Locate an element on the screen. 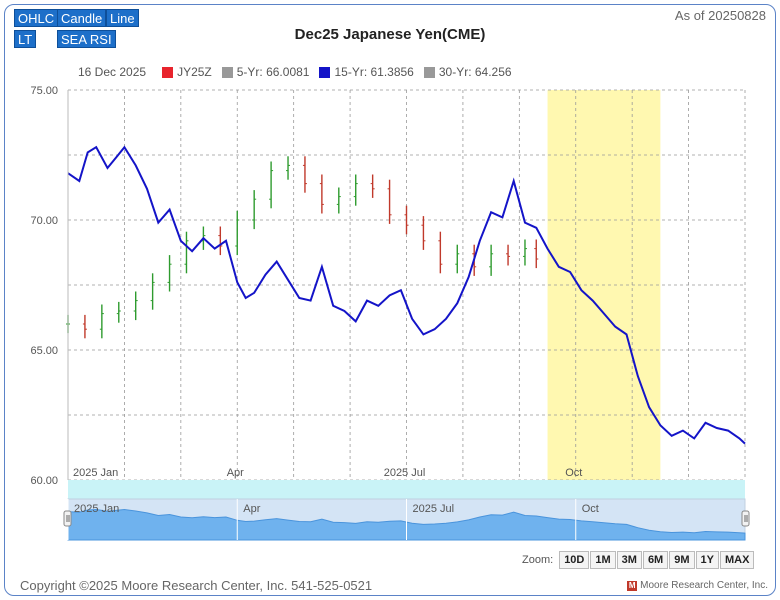  zoom-max-button: MAX is located at coordinates (737, 560).